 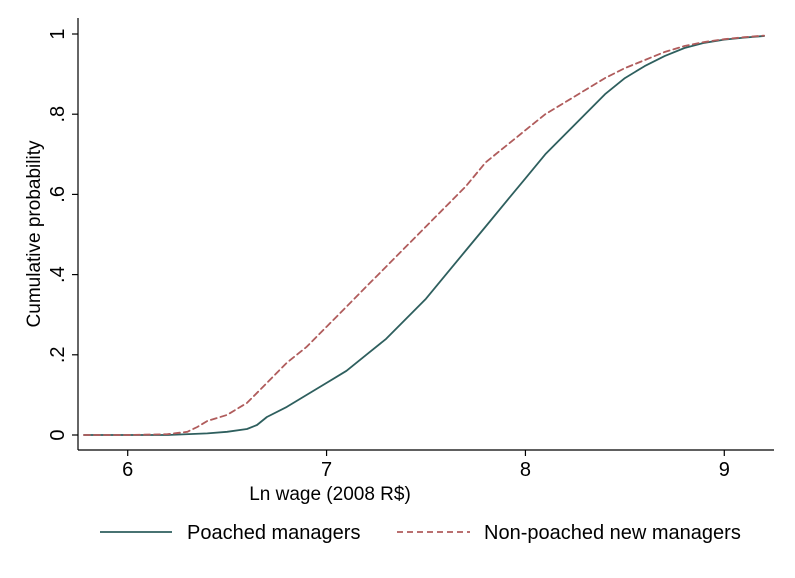 What do you see at coordinates (724, 470) in the screenshot?
I see `x-tick-label: 9` at bounding box center [724, 470].